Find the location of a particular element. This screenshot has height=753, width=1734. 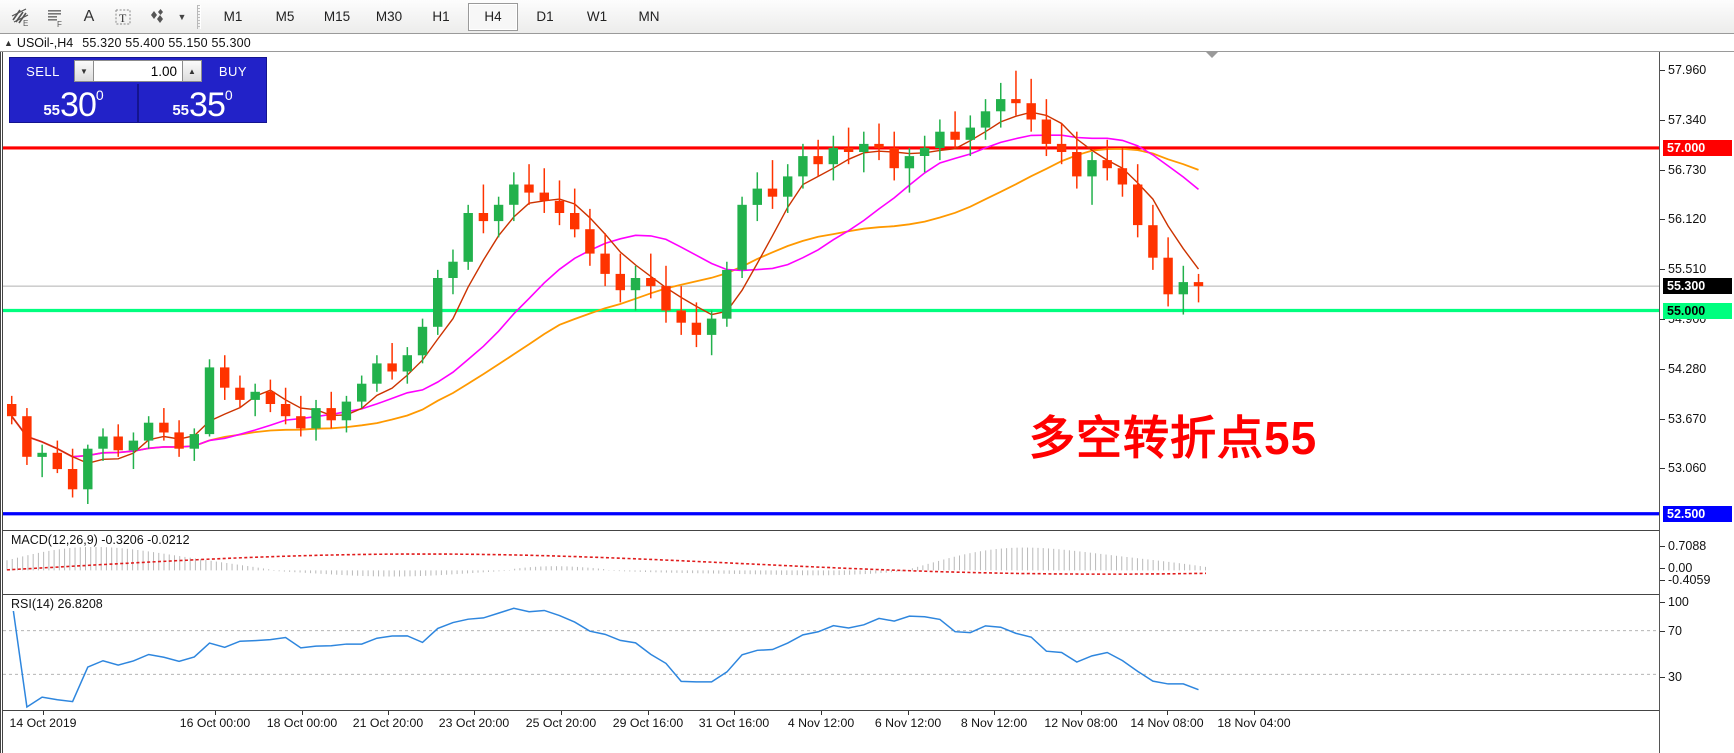

templates-icon: F is located at coordinates (55, 17).